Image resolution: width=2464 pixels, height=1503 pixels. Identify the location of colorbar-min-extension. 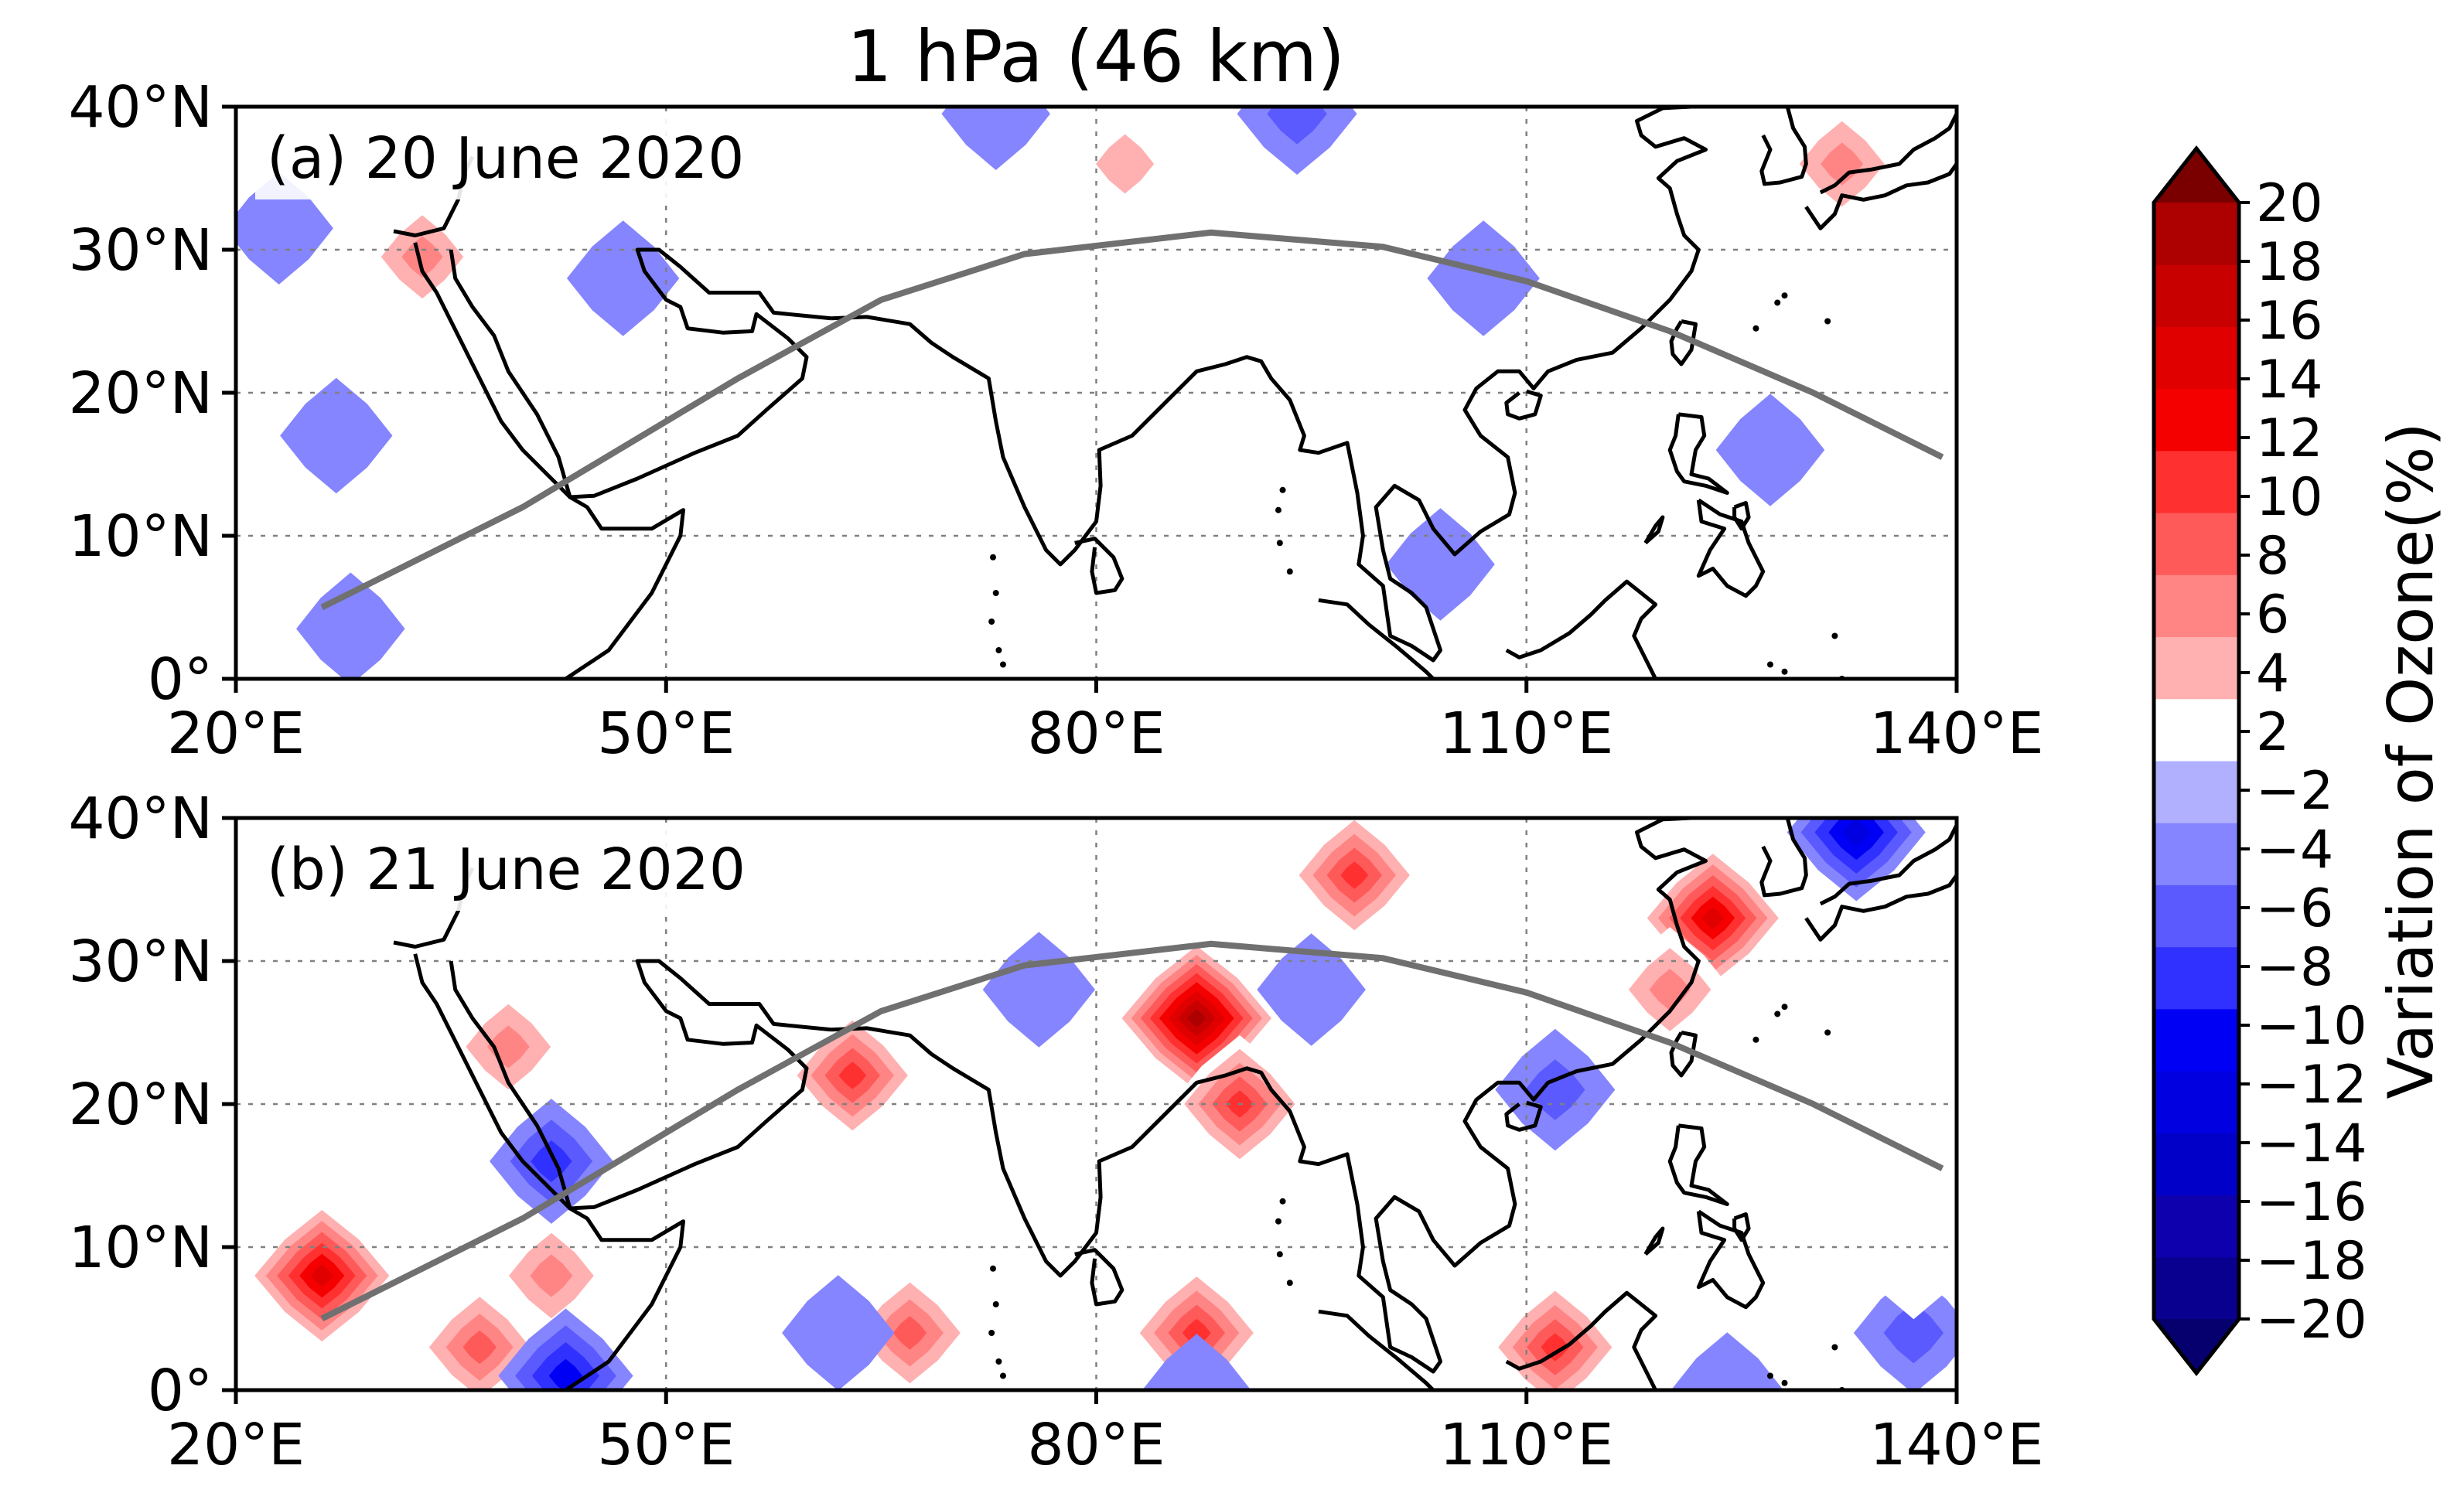
(2196, 1346).